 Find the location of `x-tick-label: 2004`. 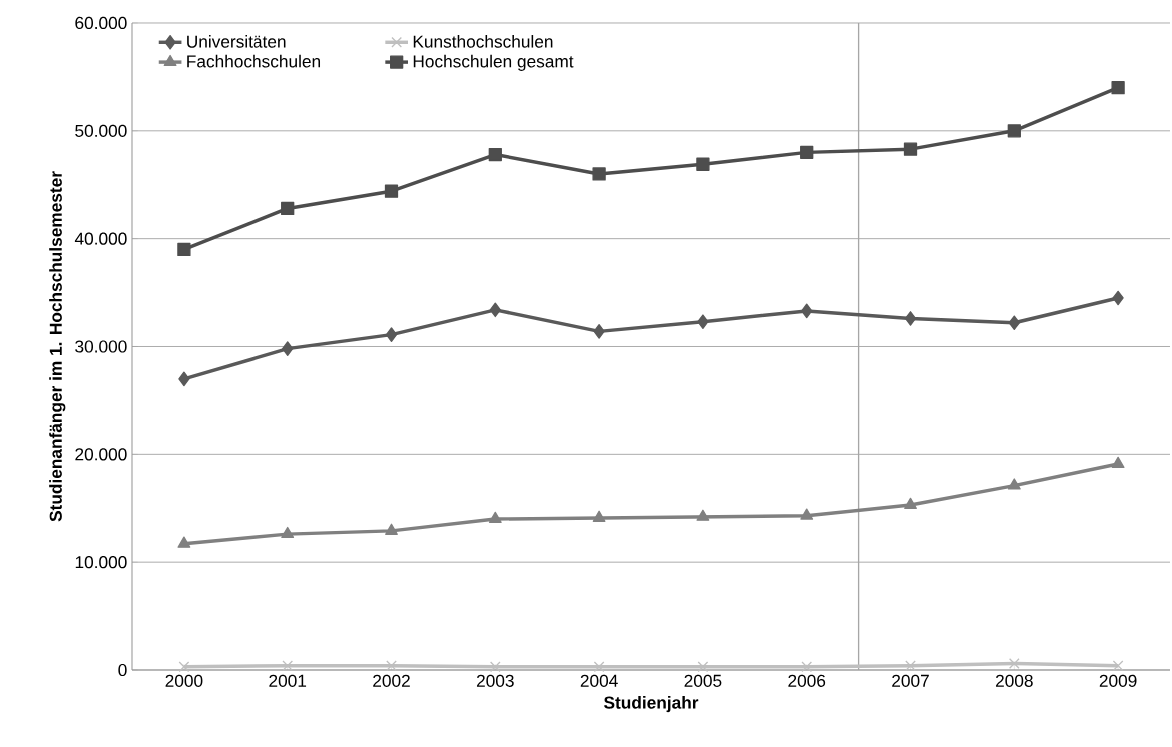

x-tick-label: 2004 is located at coordinates (599, 680).